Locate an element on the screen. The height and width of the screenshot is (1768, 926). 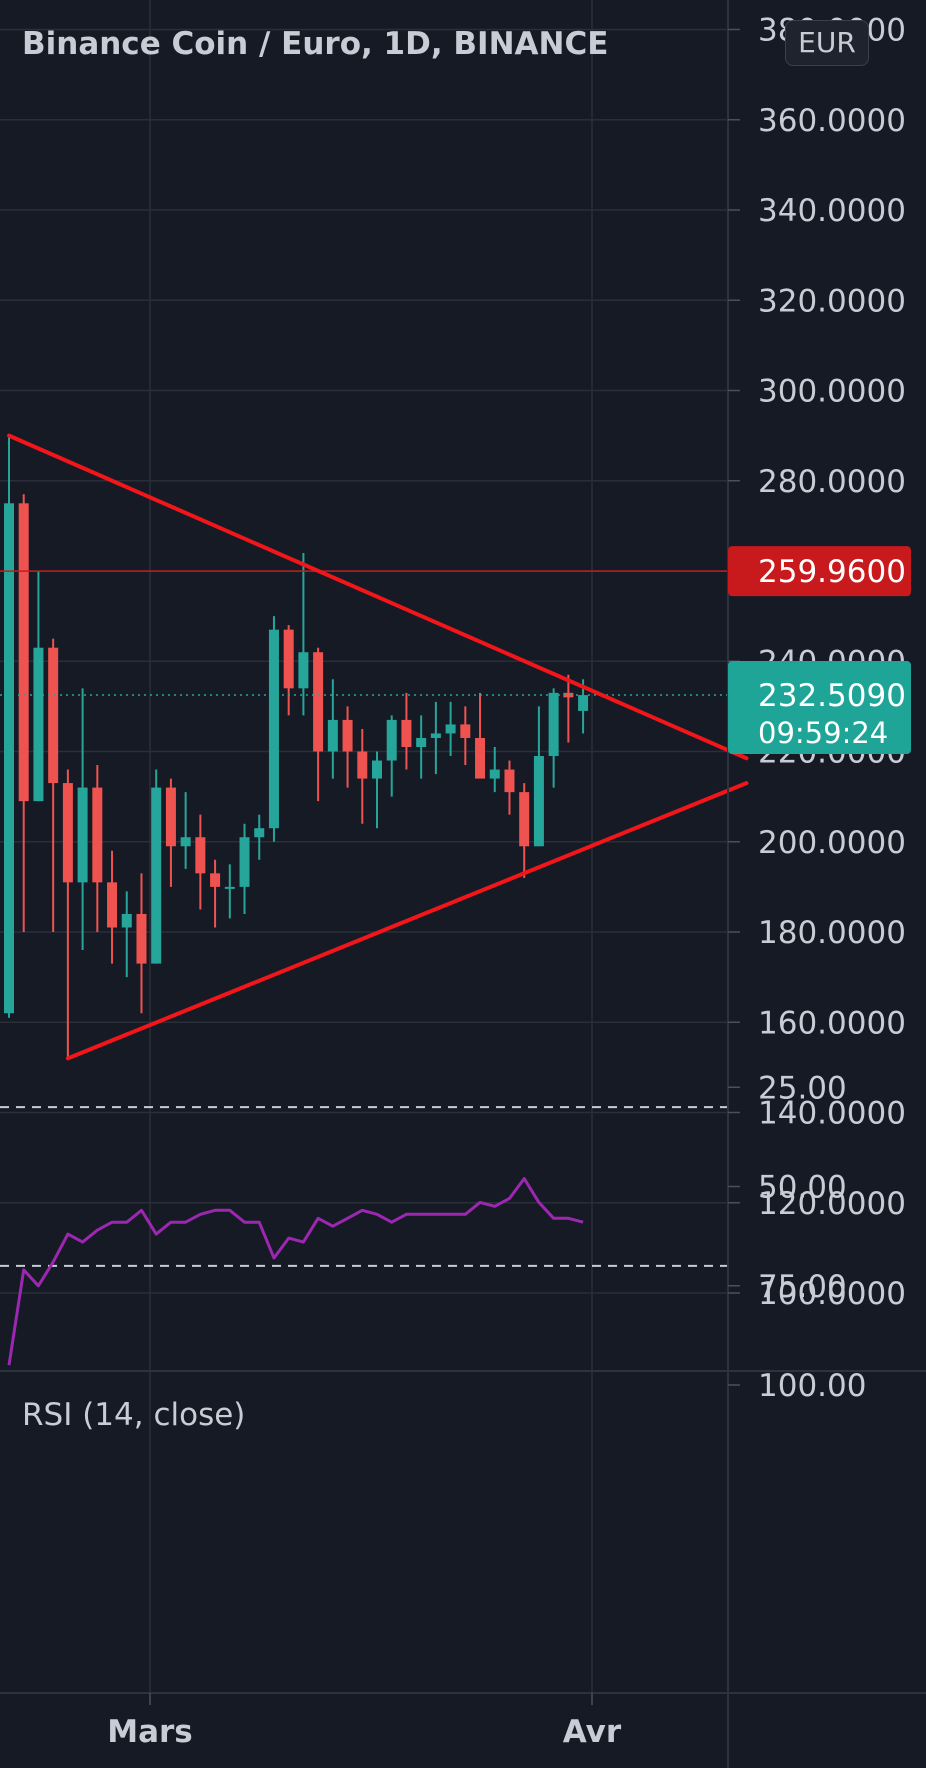
rsi-line is located at coordinates (295, 1271).